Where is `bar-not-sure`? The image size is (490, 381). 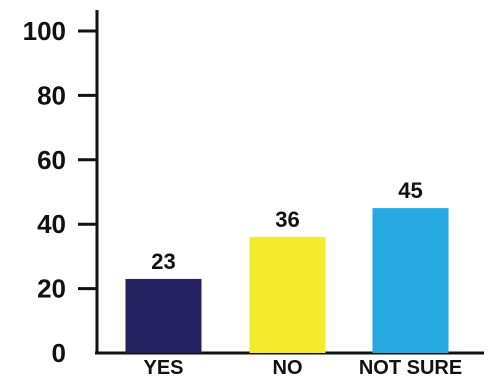
bar-not-sure is located at coordinates (410, 280).